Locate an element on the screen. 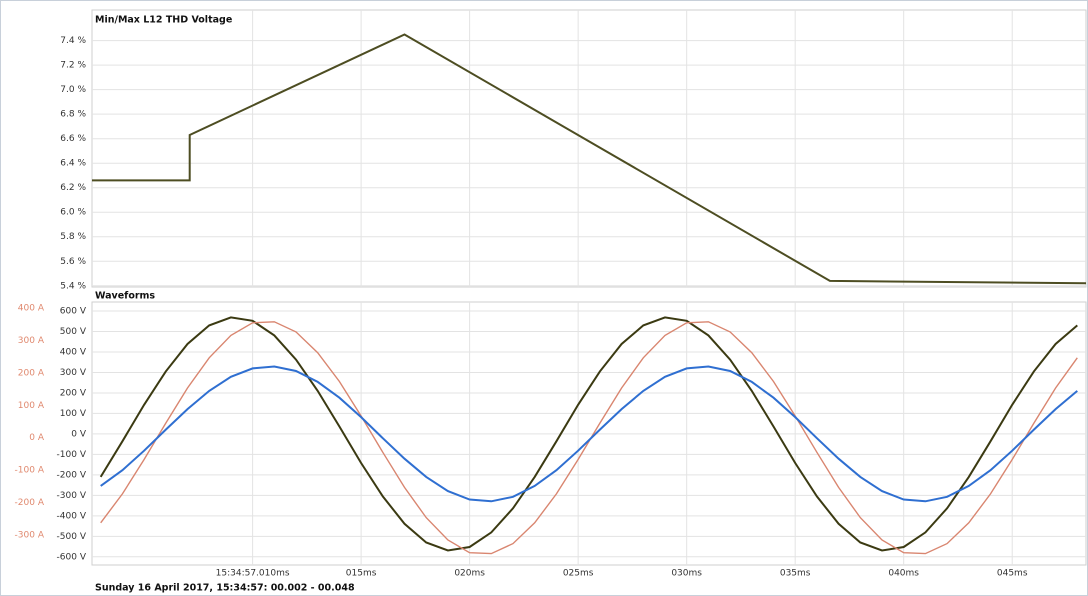  y-tick-label: 7.4 % is located at coordinates (73, 41).